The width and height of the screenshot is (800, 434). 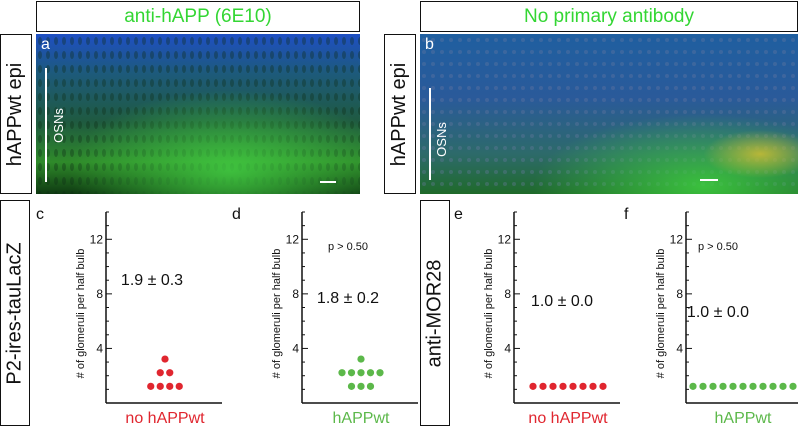 What do you see at coordinates (46, 125) in the screenshot?
I see `osn-layer-bar-a` at bounding box center [46, 125].